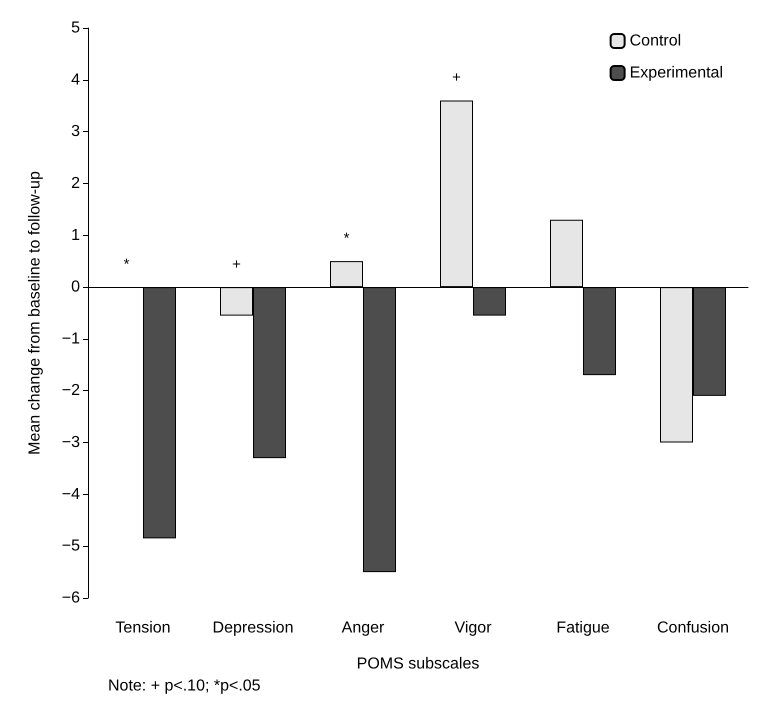 The width and height of the screenshot is (767, 707). I want to click on x-axis-title: POMS subscales, so click(418, 664).